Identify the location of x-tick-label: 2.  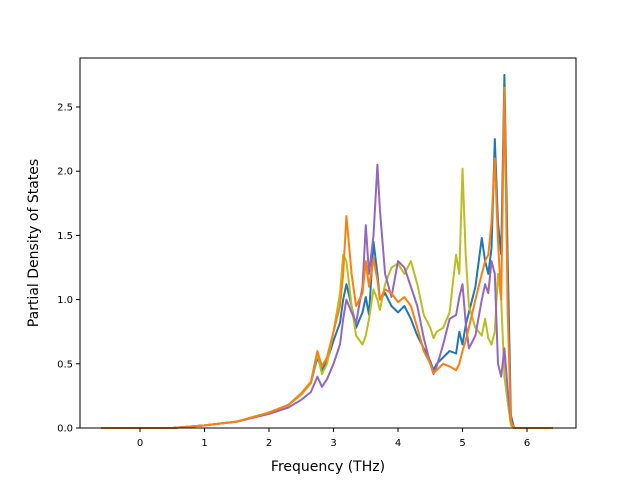
(269, 443).